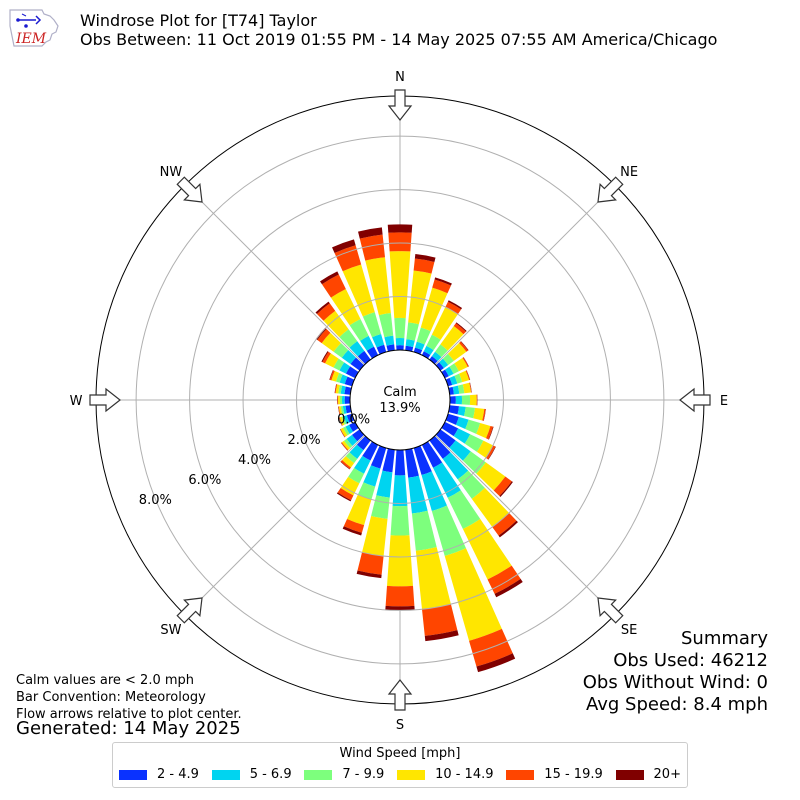  Describe the element at coordinates (31, 39) in the screenshot. I see `svg-text: IEM` at that location.